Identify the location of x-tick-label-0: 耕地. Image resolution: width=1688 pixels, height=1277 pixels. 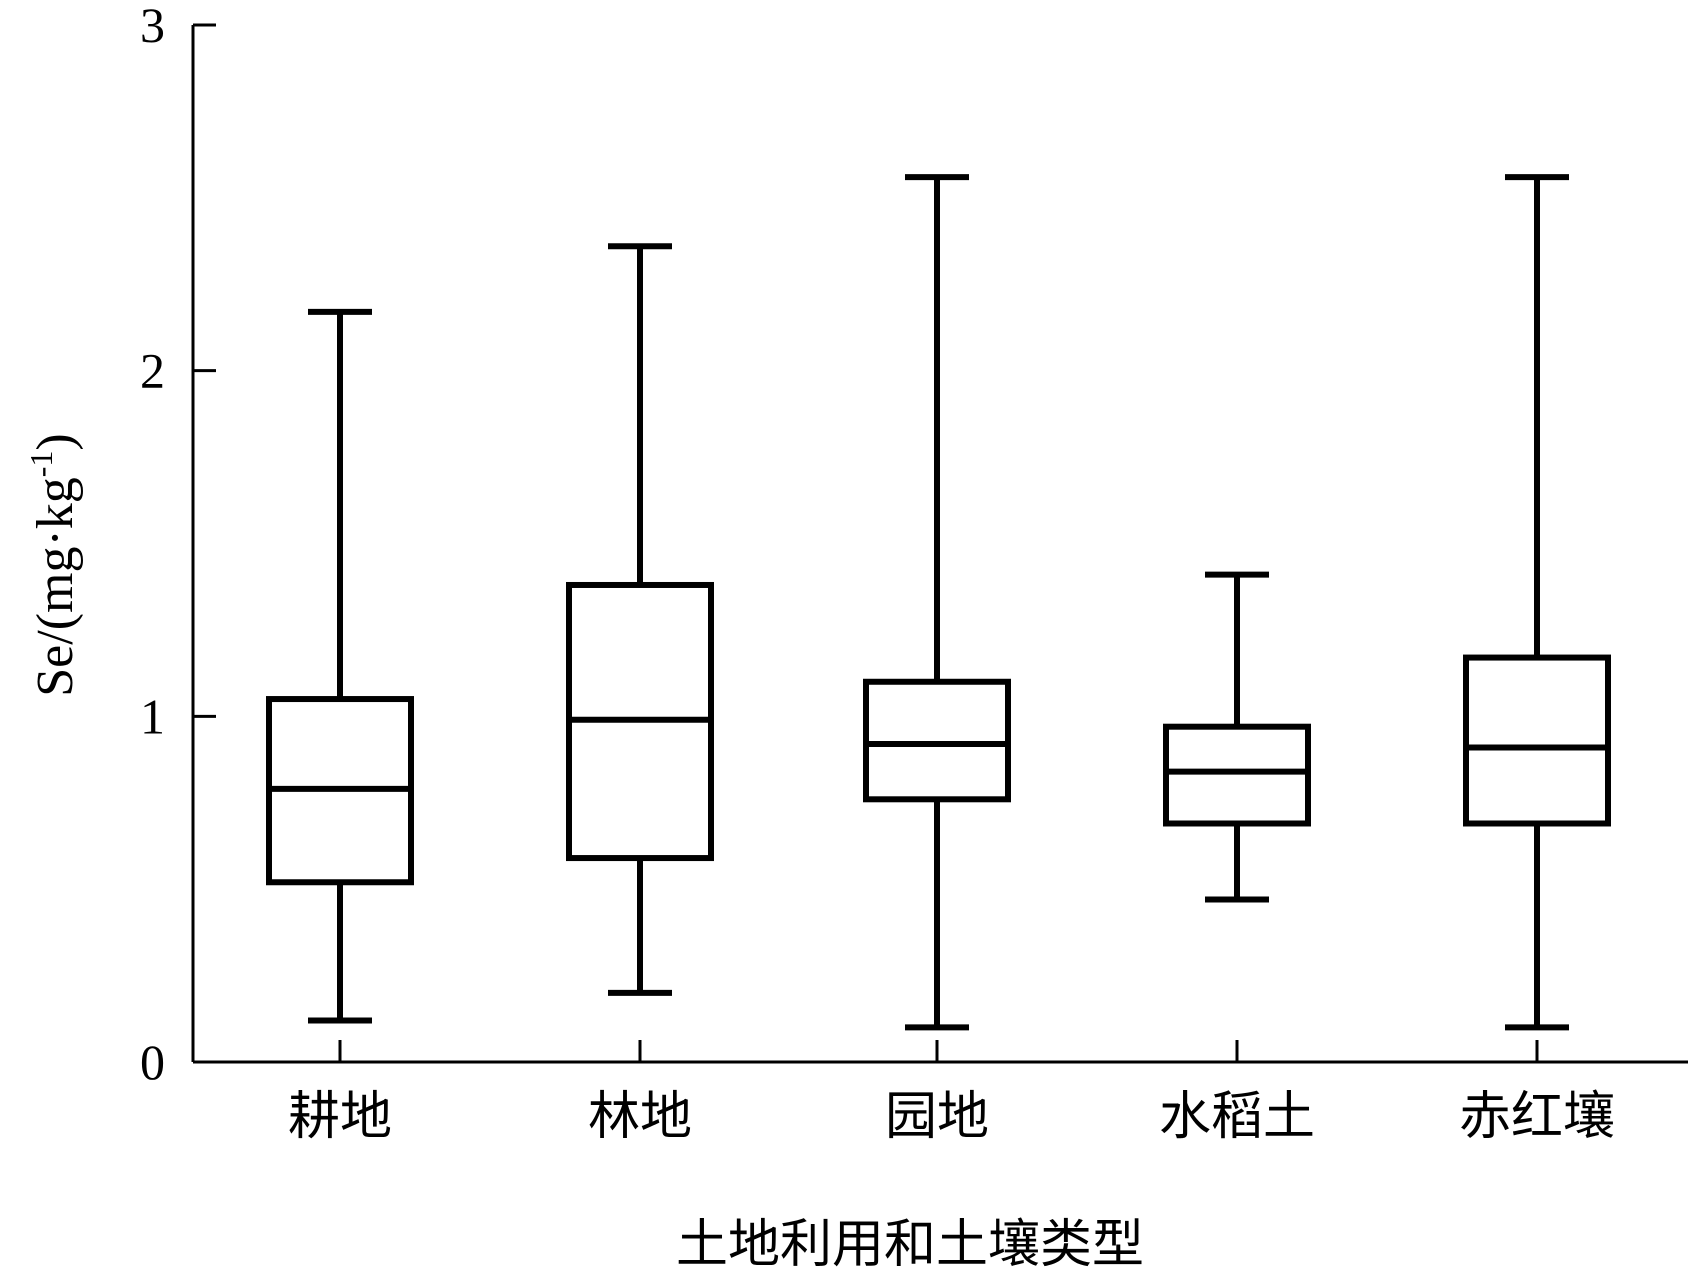
(340, 1117).